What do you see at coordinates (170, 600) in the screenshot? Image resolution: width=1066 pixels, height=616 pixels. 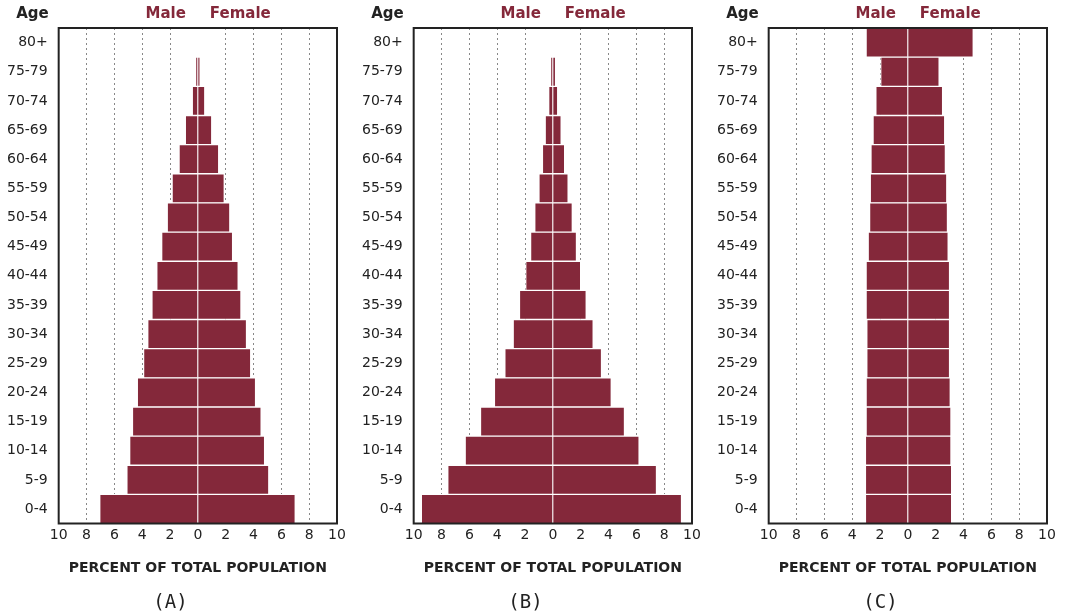 I see `text: (A)` at bounding box center [170, 600].